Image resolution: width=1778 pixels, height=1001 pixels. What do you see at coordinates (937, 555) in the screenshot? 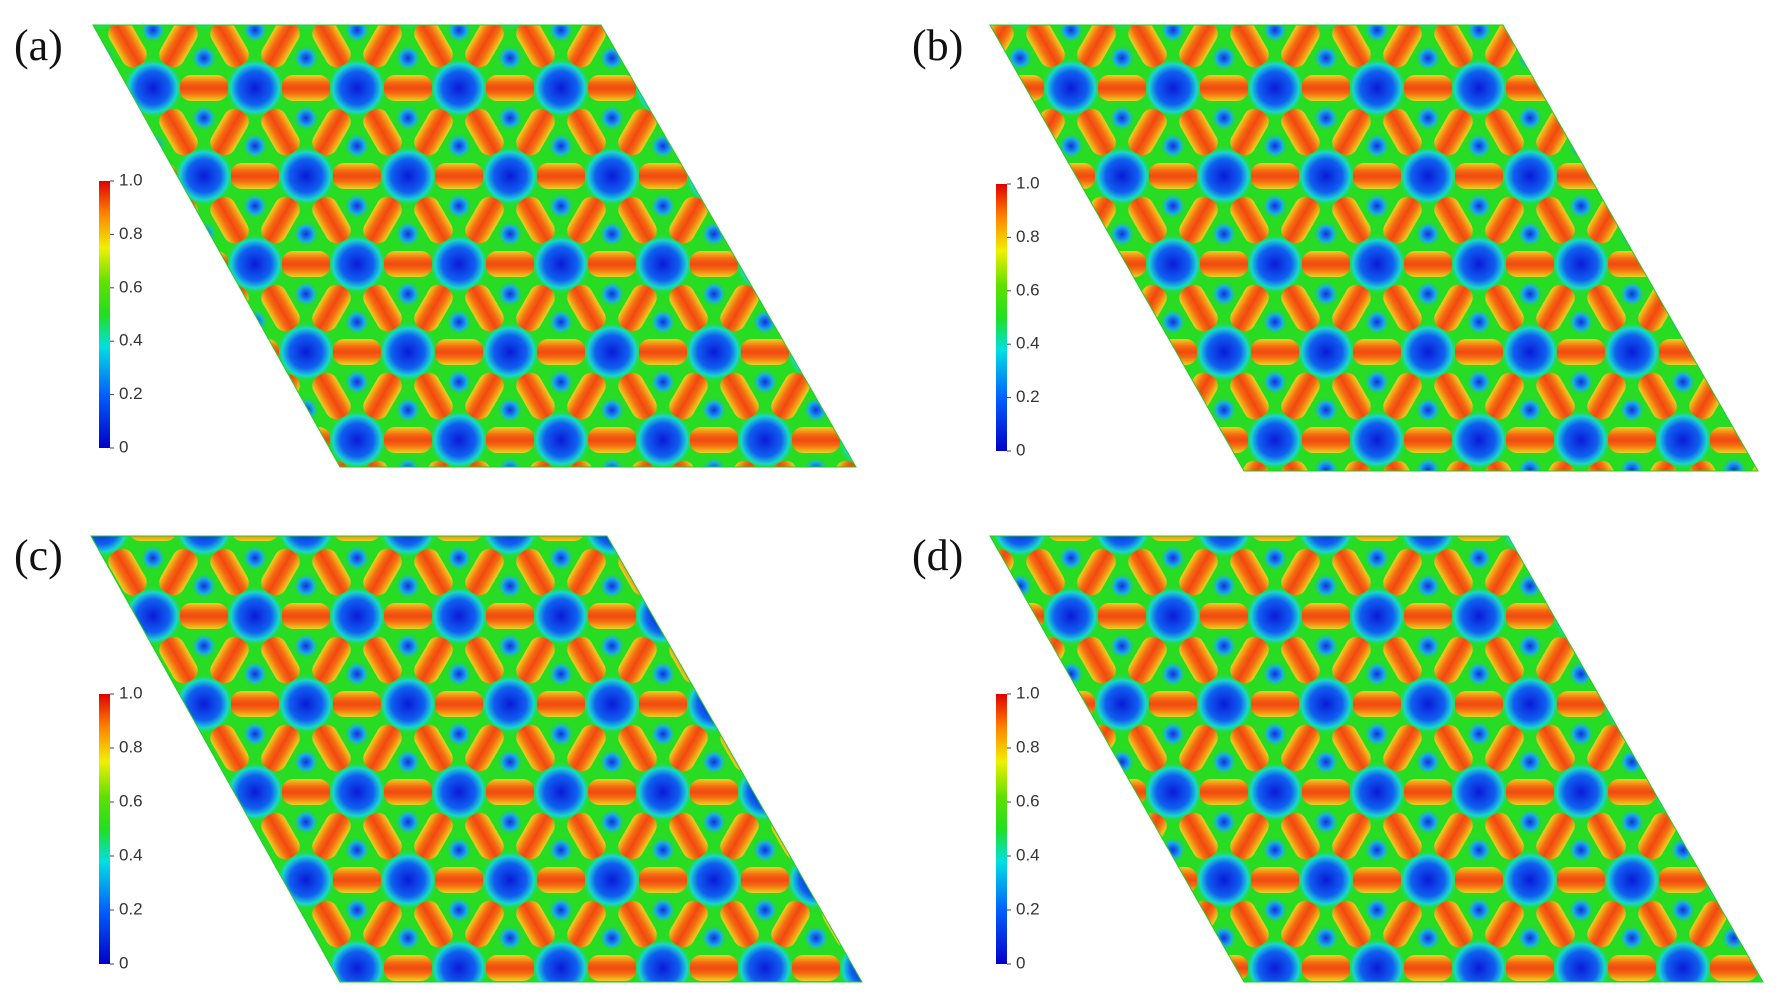
I see `panel-label: (d)` at bounding box center [937, 555].